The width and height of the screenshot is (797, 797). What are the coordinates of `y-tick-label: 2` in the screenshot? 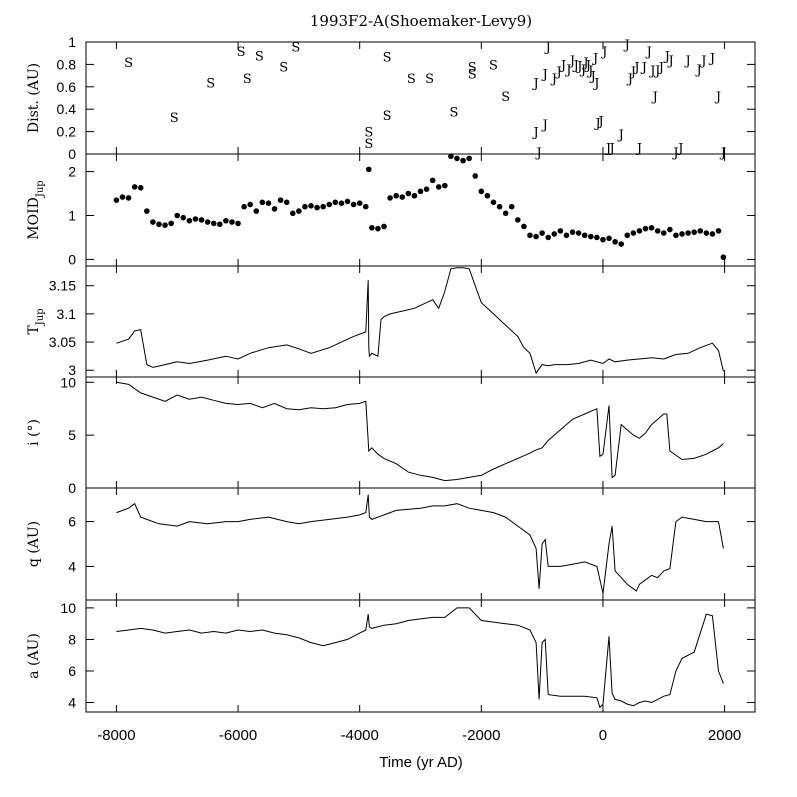 It's located at (72, 172).